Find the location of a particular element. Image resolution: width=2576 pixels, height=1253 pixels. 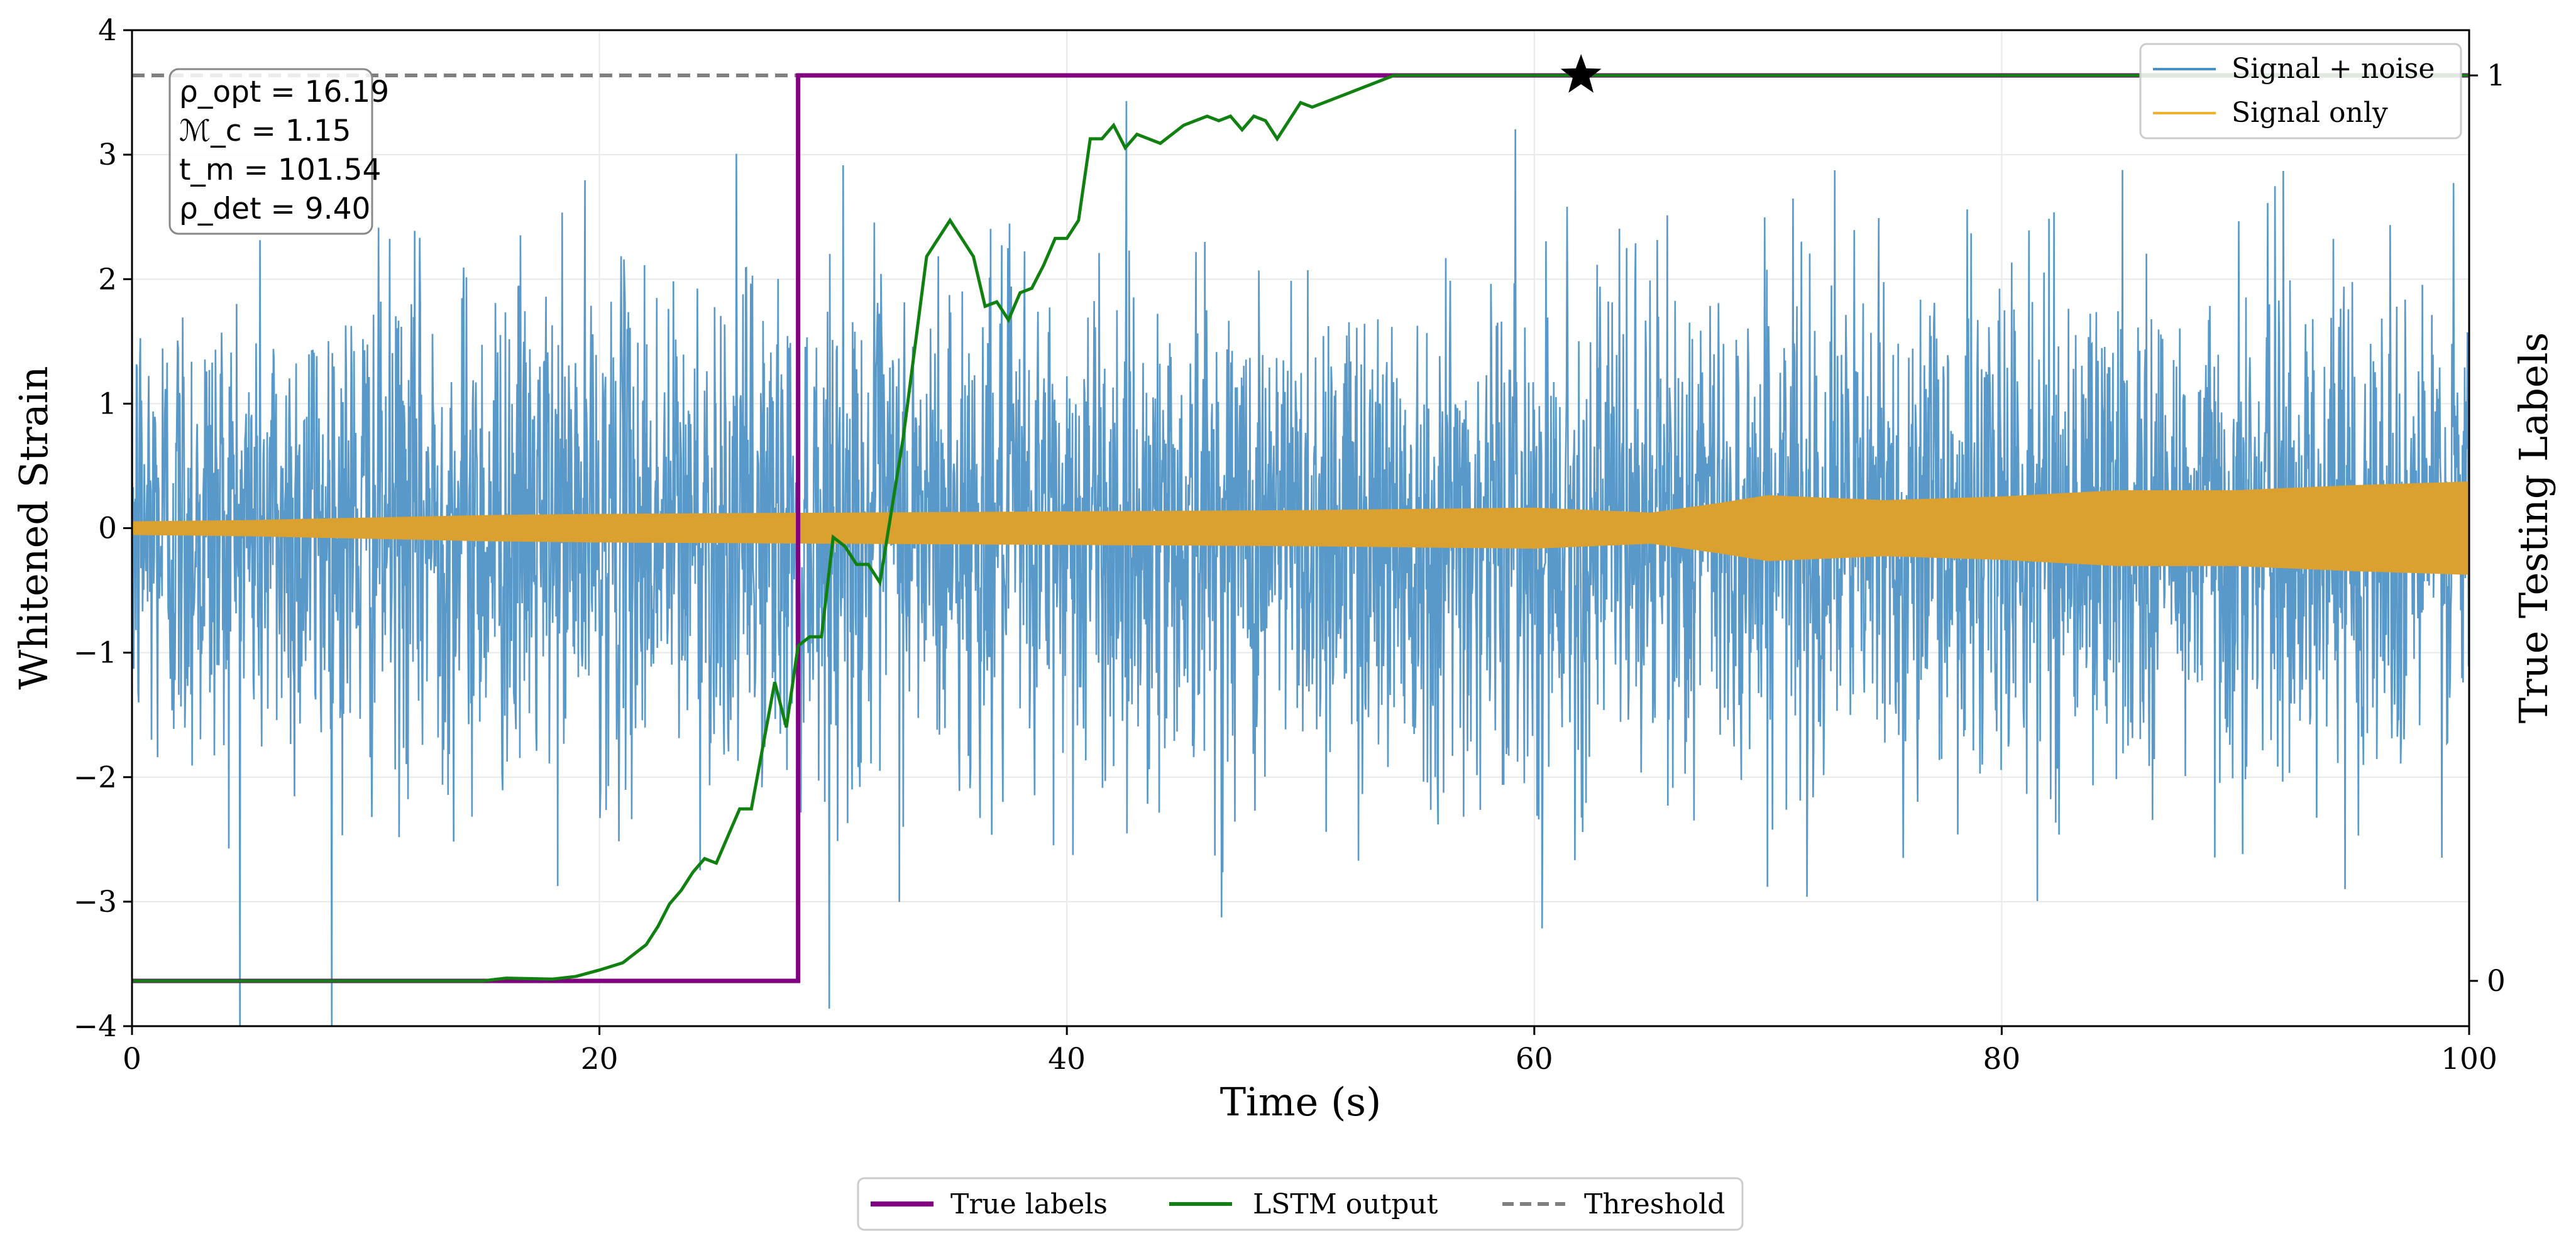

y-right-tick-label: 0 is located at coordinates (2497, 981).